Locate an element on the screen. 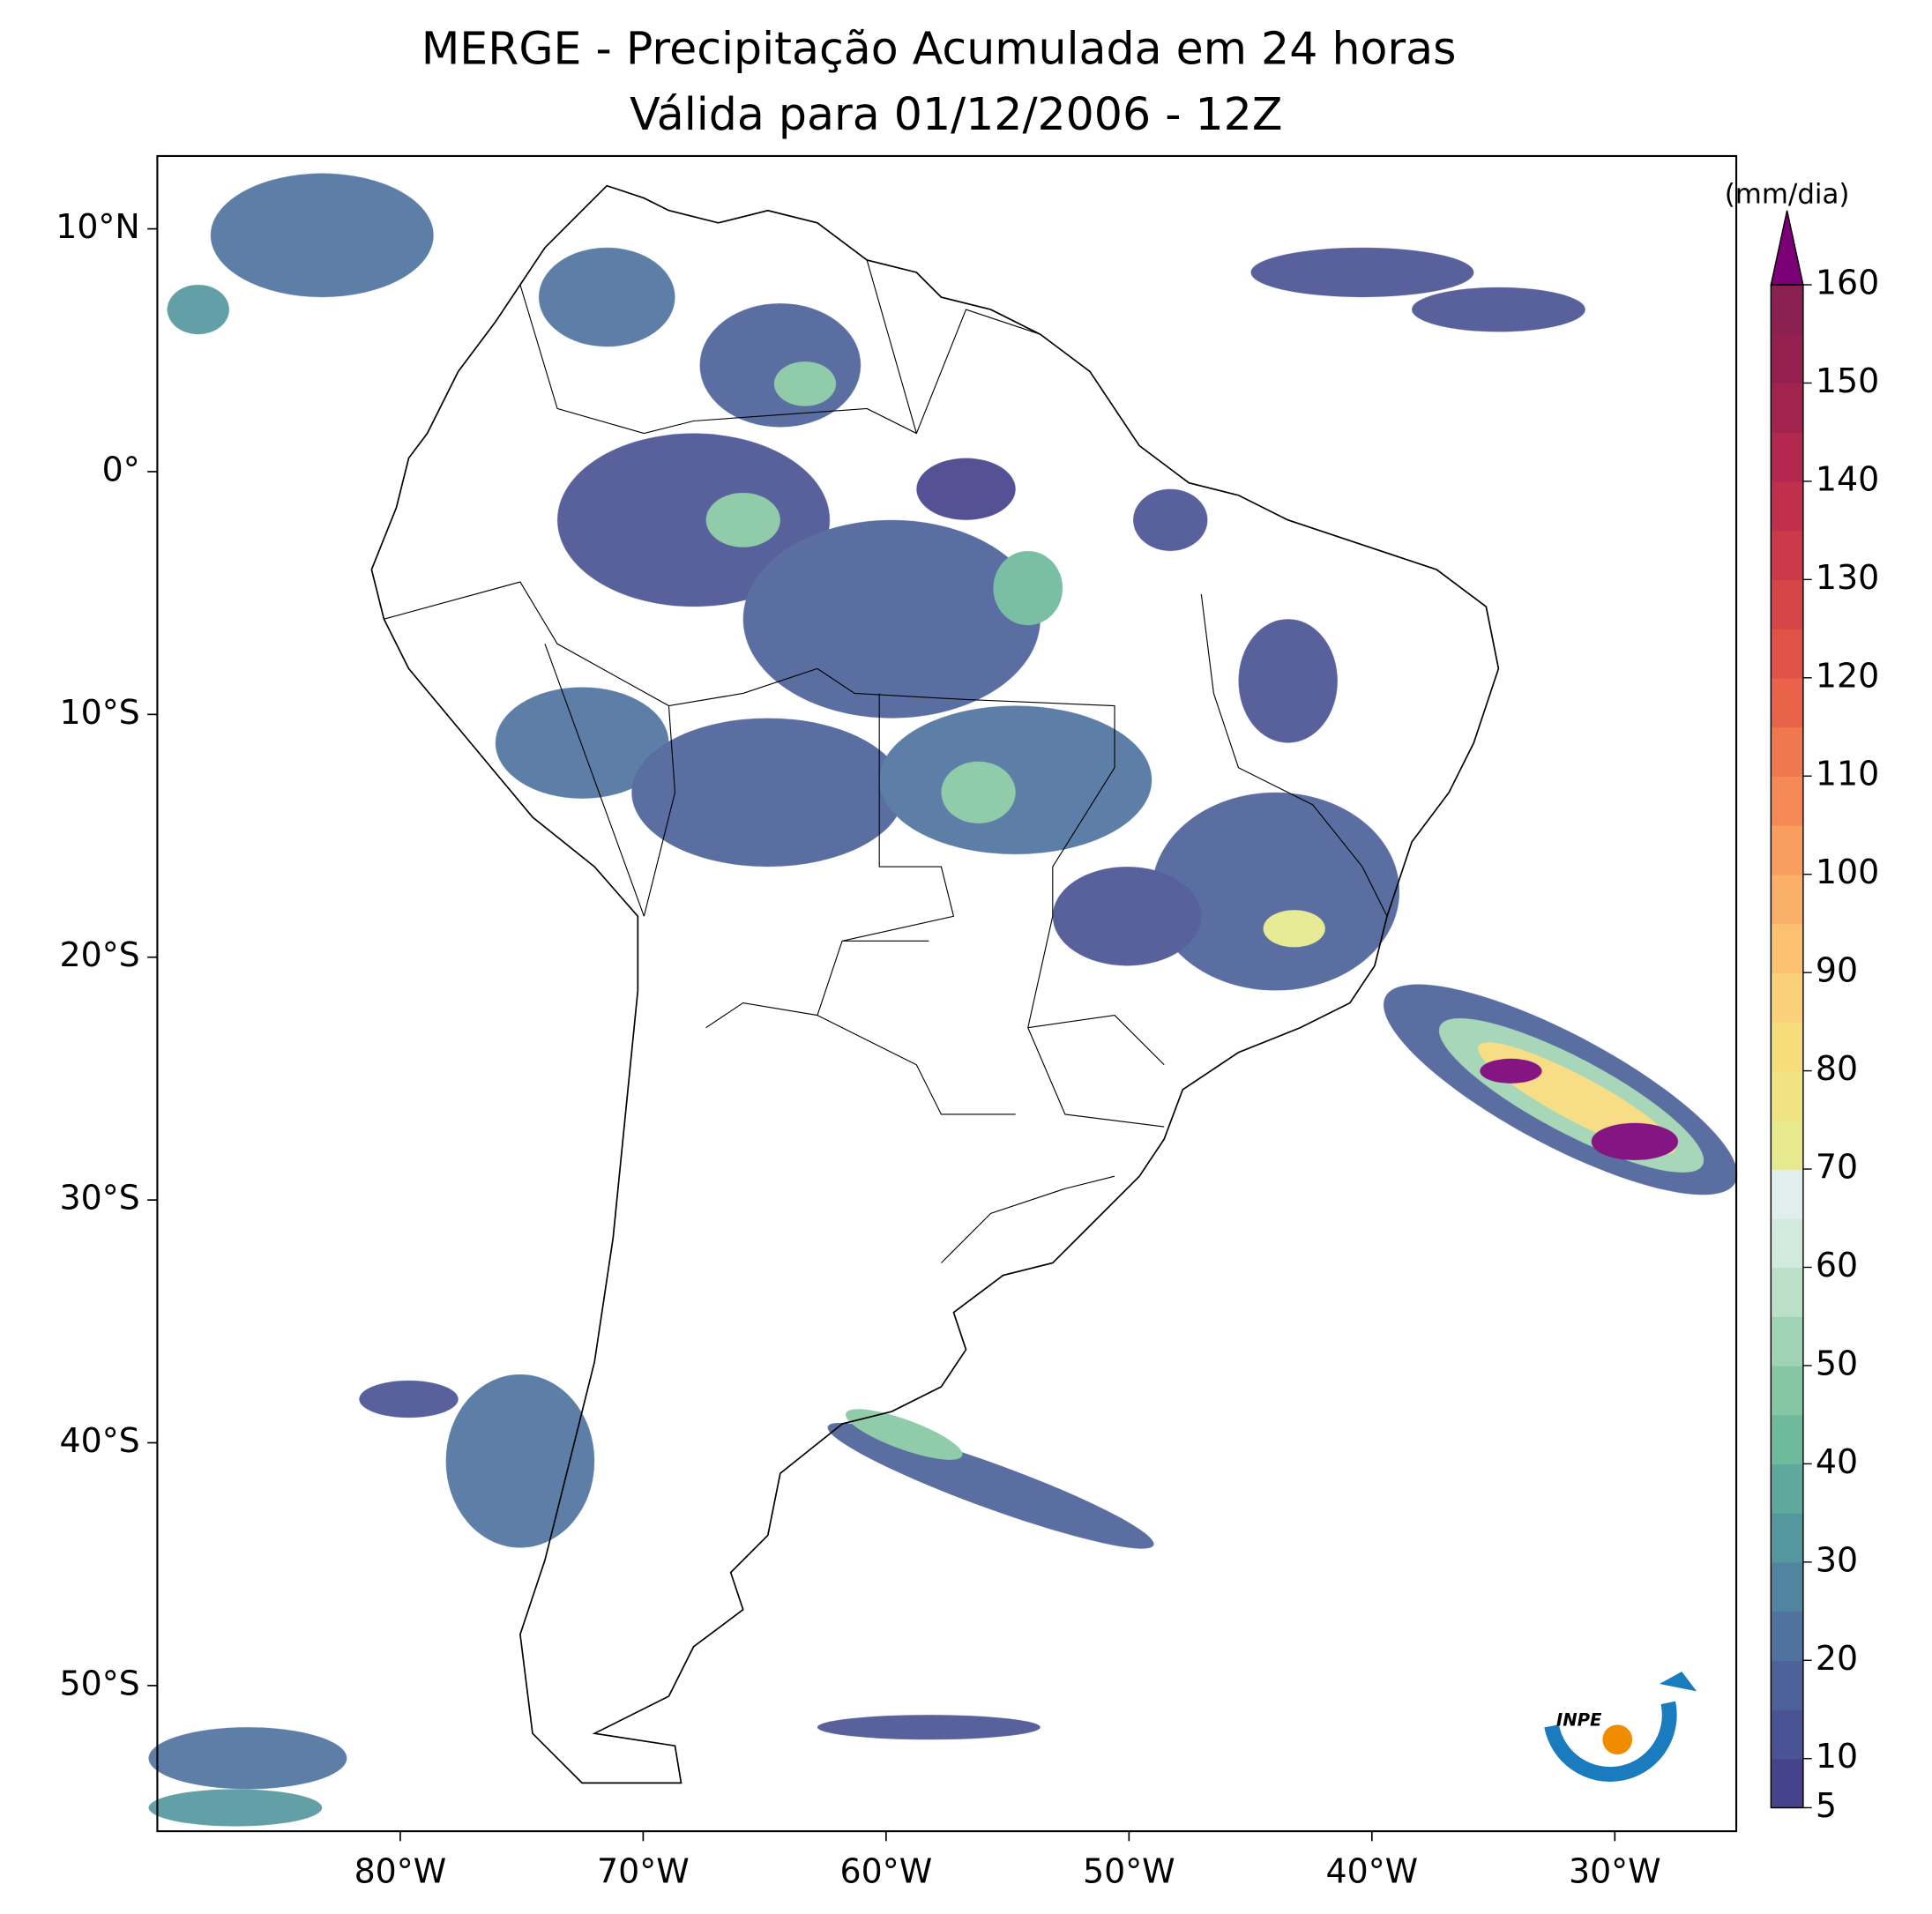 Image resolution: width=1932 pixels, height=1914 pixels. subtitle: Válida para 01/12/2006 - 12Z is located at coordinates (956, 114).